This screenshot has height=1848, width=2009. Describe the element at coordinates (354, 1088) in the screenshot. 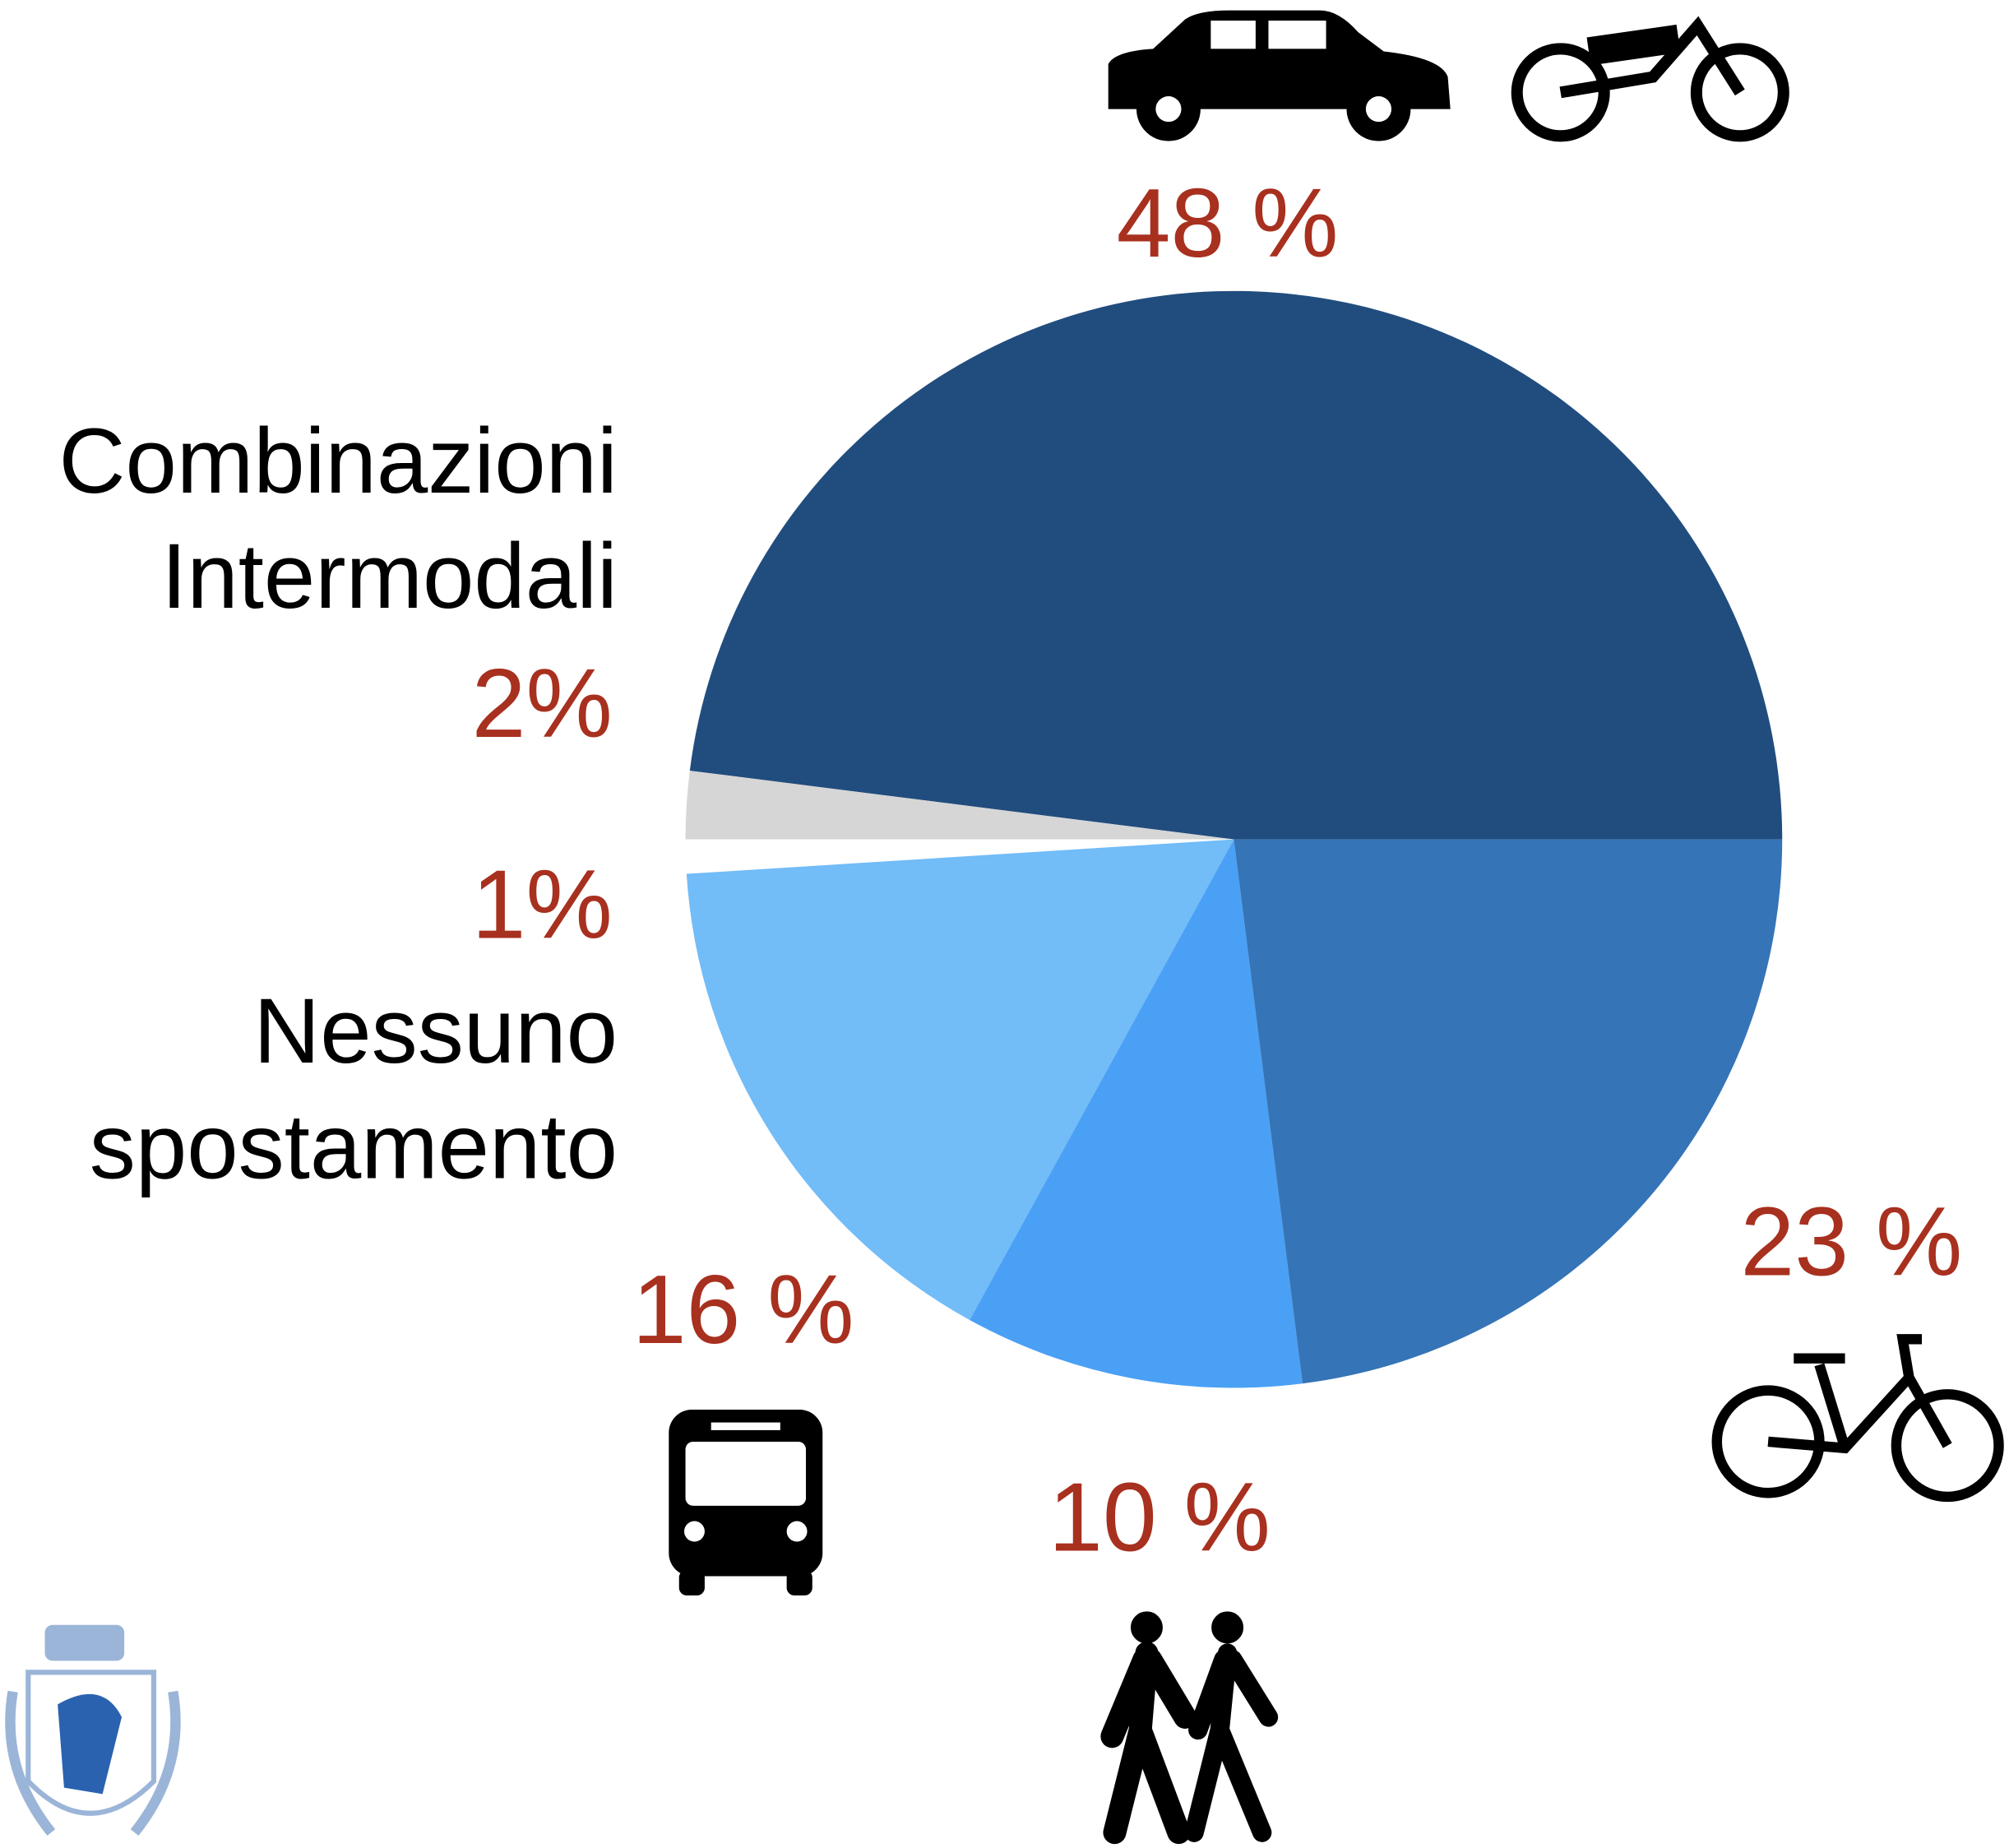

I see `category-label: Nessuno spostamento` at that location.